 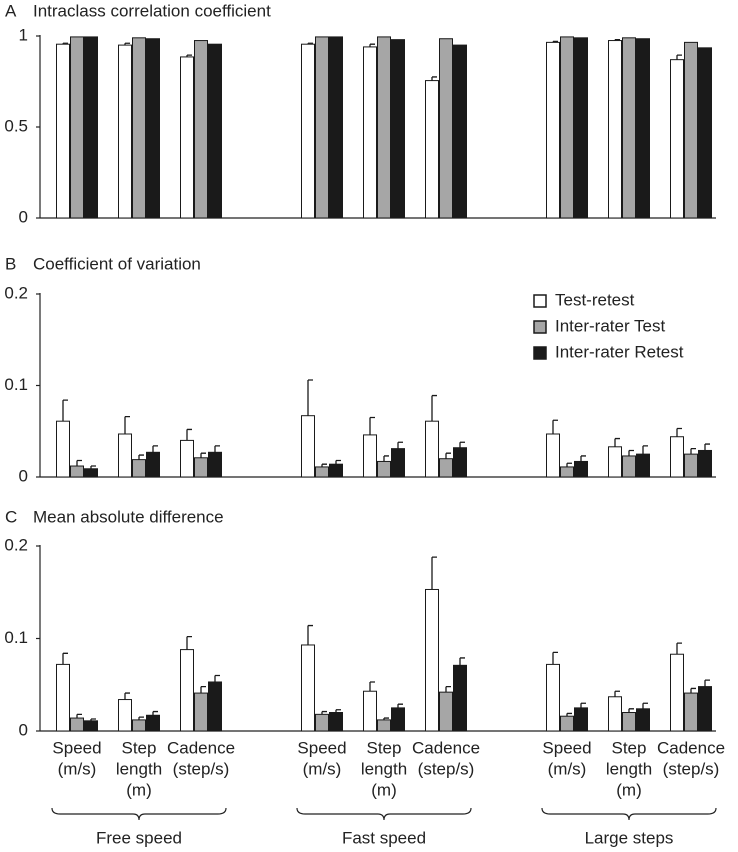 I want to click on group-label: Fast speed, so click(x=384, y=837).